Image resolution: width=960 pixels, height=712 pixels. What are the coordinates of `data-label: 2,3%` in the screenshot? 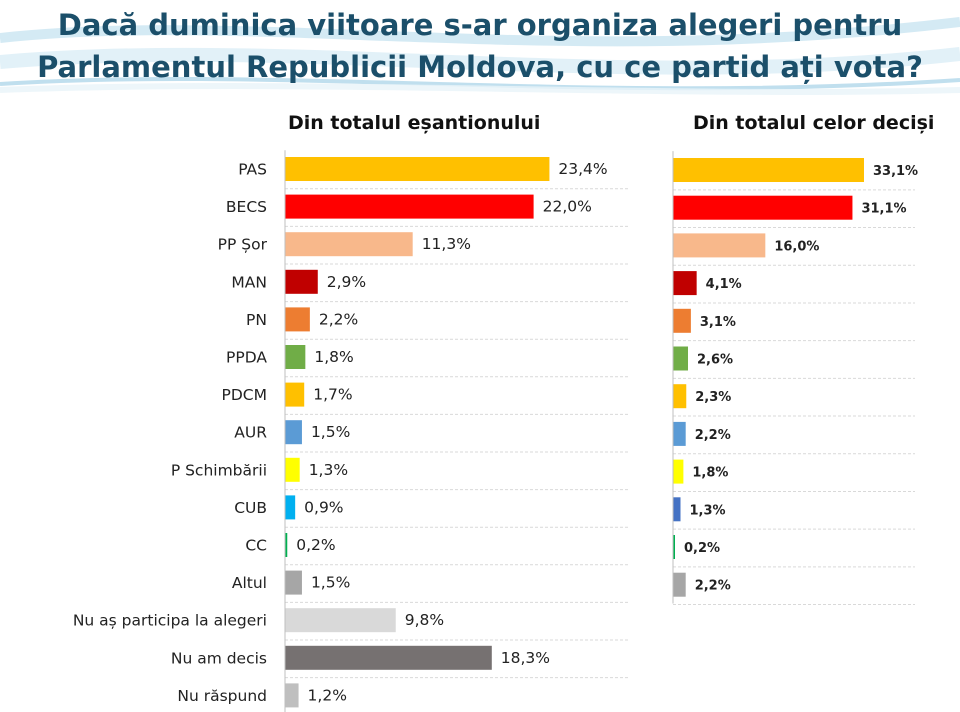 It's located at (713, 397).